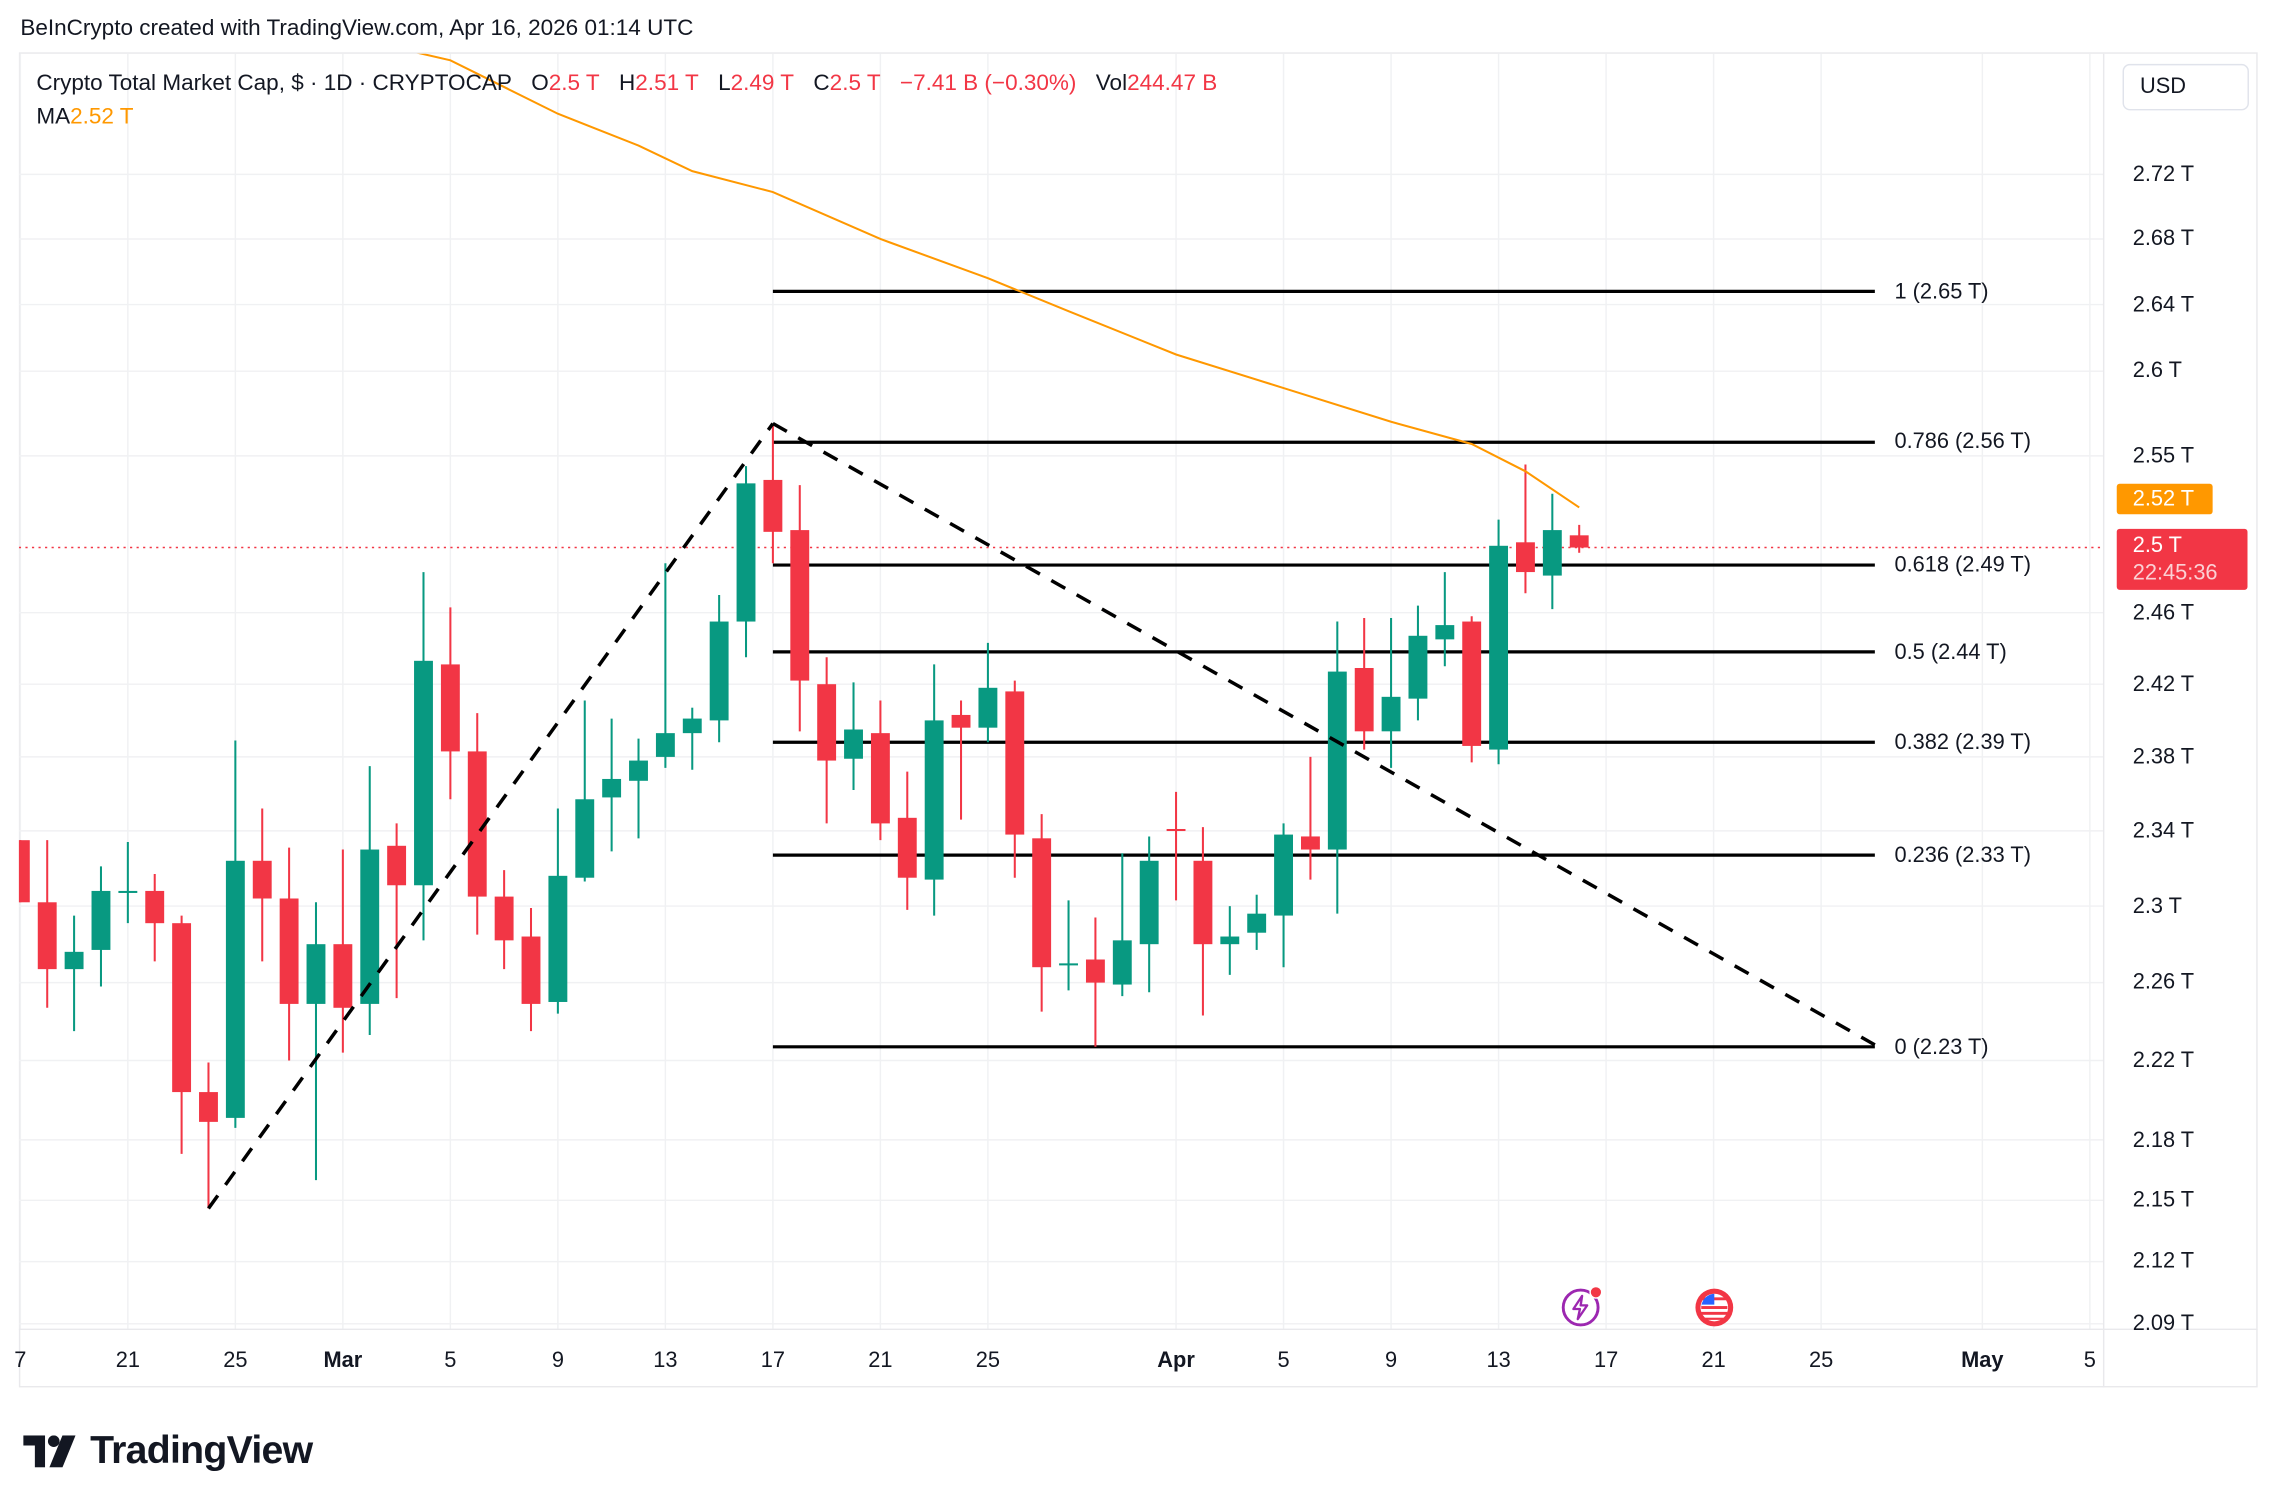 This screenshot has width=2278, height=1511. I want to click on fib-level-label: 0.382 (2.39 T), so click(1962, 742).